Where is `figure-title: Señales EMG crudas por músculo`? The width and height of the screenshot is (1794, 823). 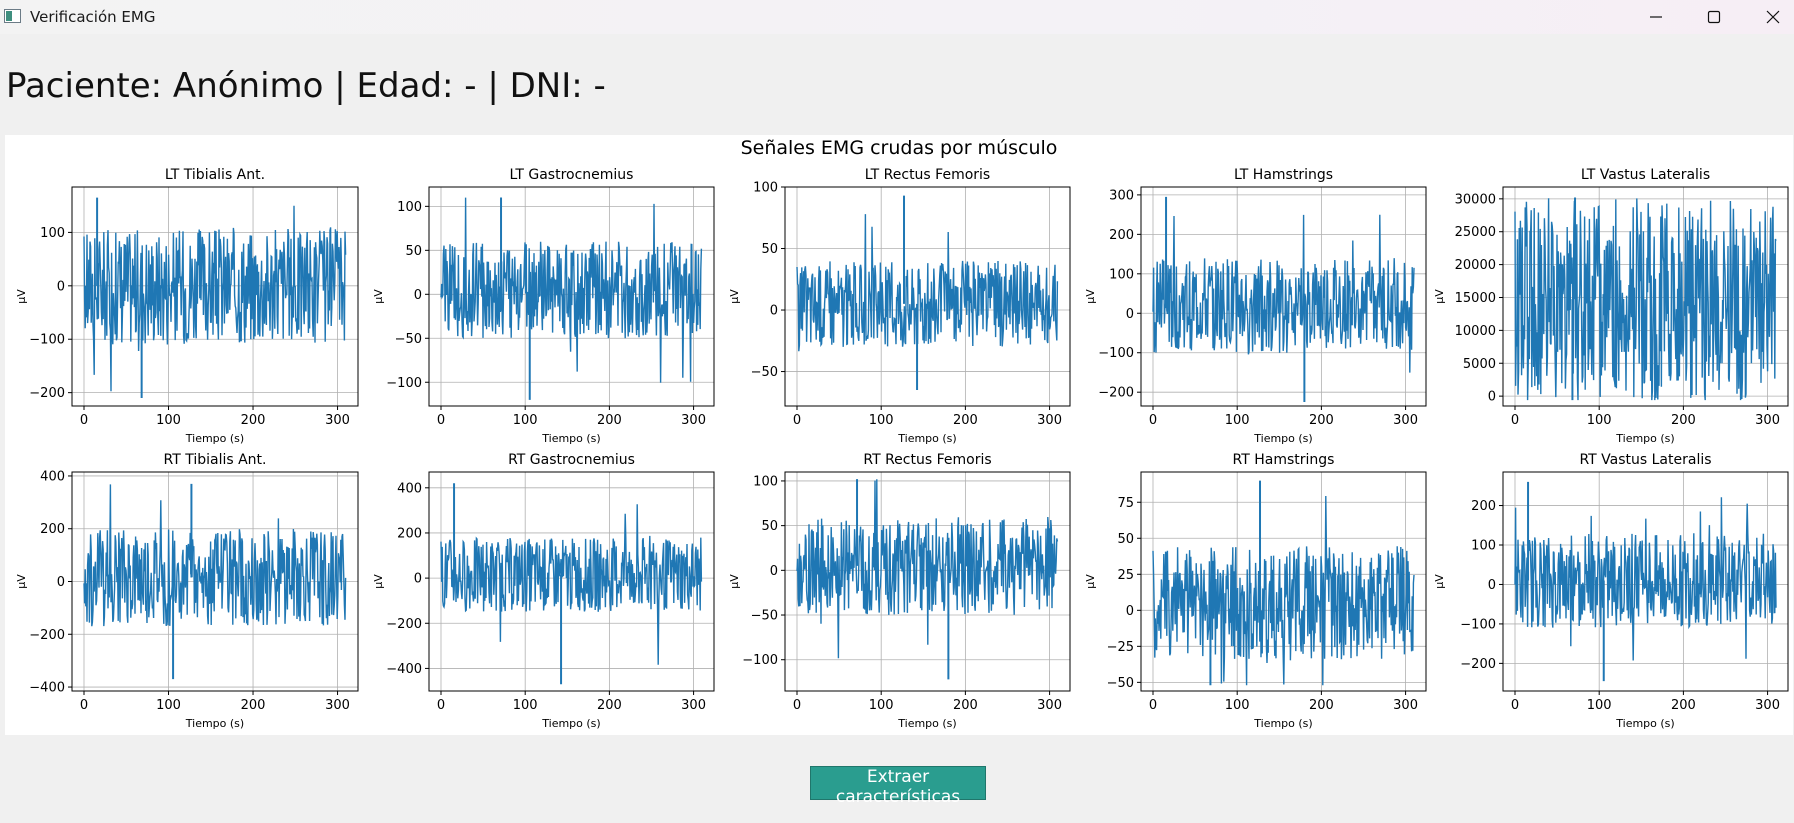
figure-title: Señales EMG crudas por músculo is located at coordinates (899, 148).